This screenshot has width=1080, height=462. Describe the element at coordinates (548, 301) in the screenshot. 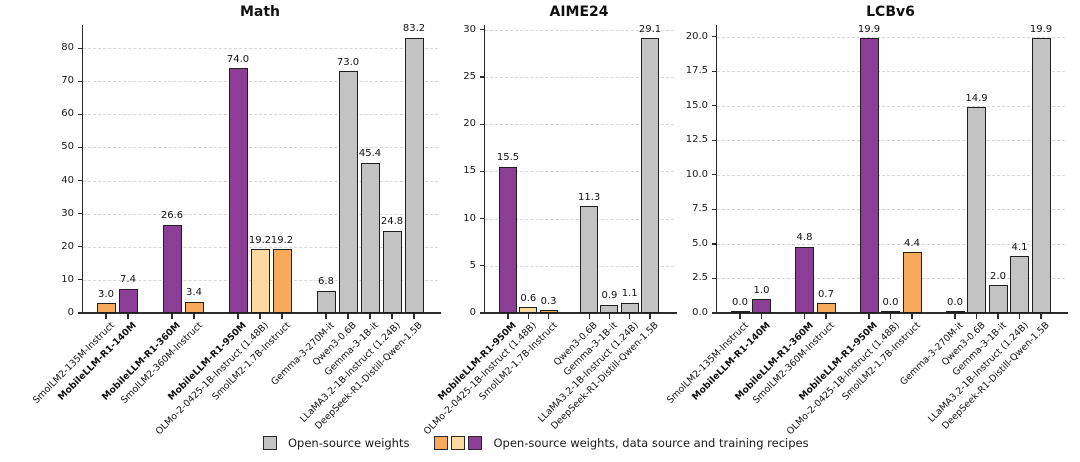

I see `bar-value-label: 0.3` at that location.